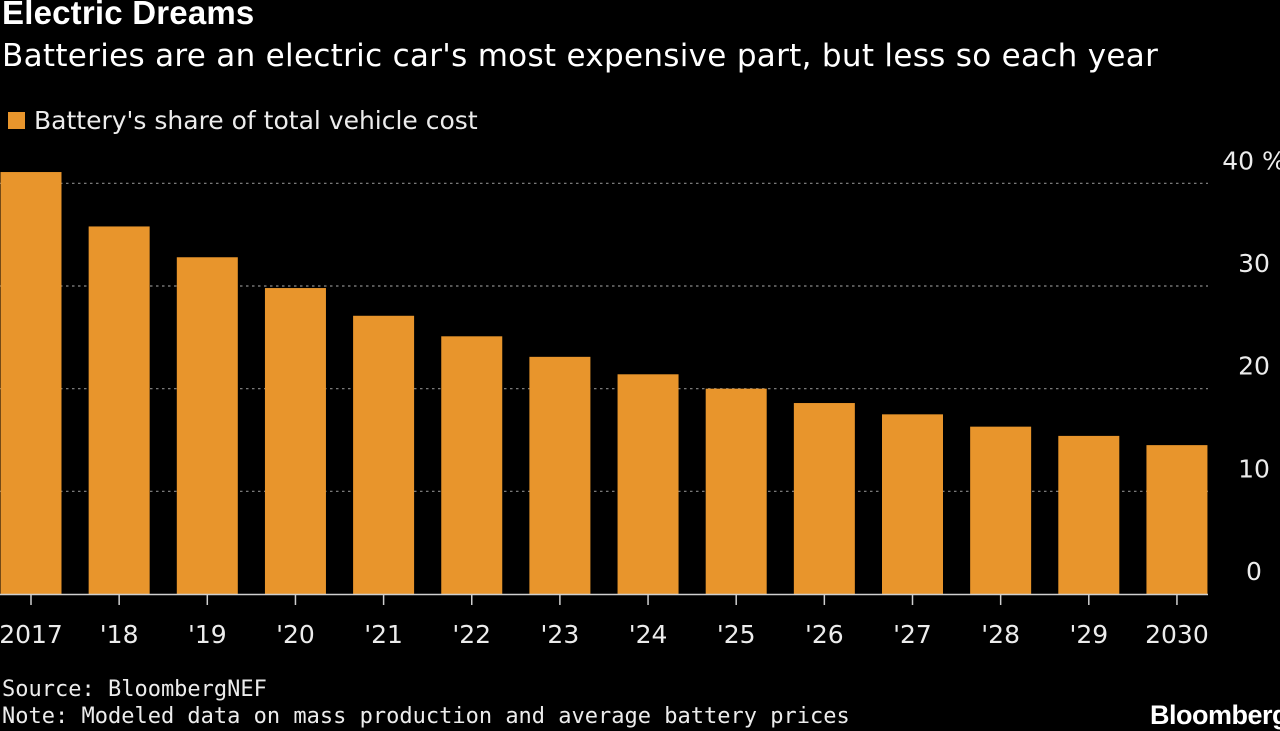 This screenshot has width=1280, height=731. What do you see at coordinates (31, 634) in the screenshot?
I see `x-tick-label: 2017` at bounding box center [31, 634].